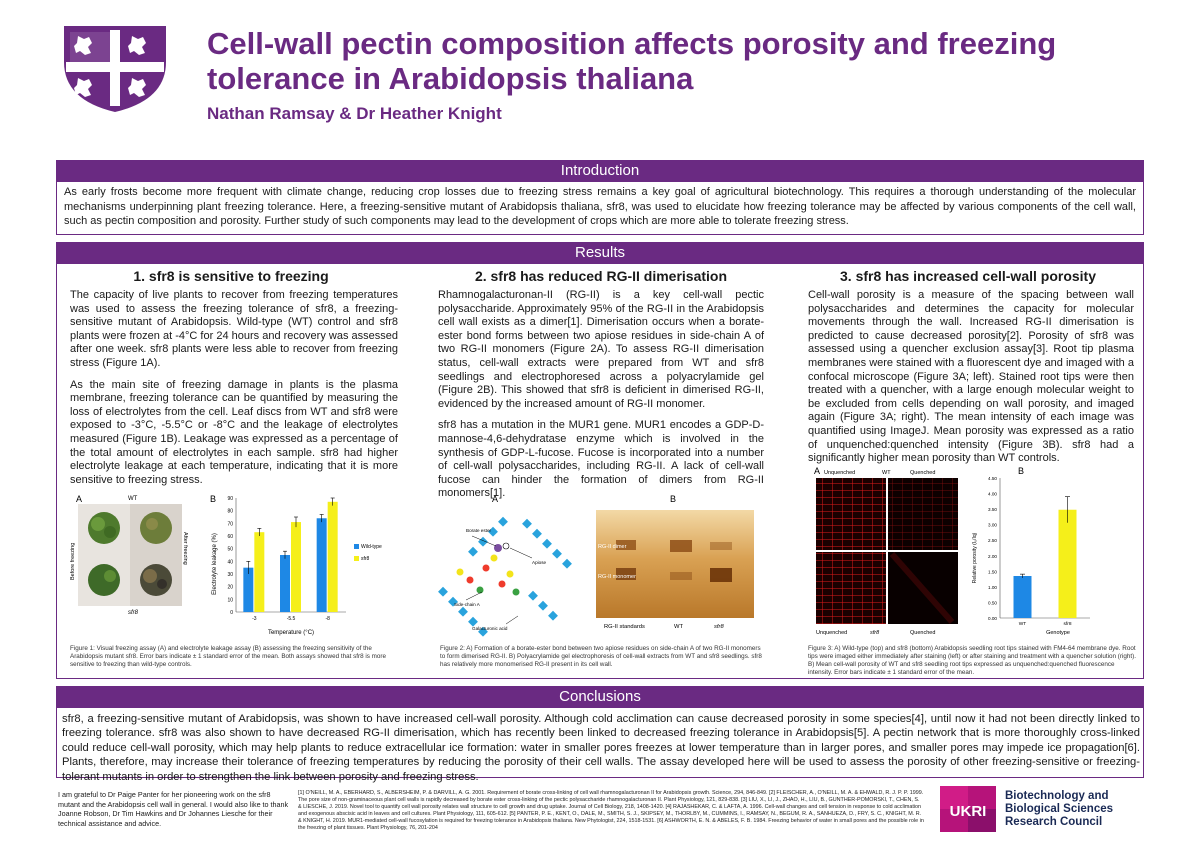 The image size is (1200, 847). I want to click on figure-3b-y-tick: 3.00, so click(992, 525).